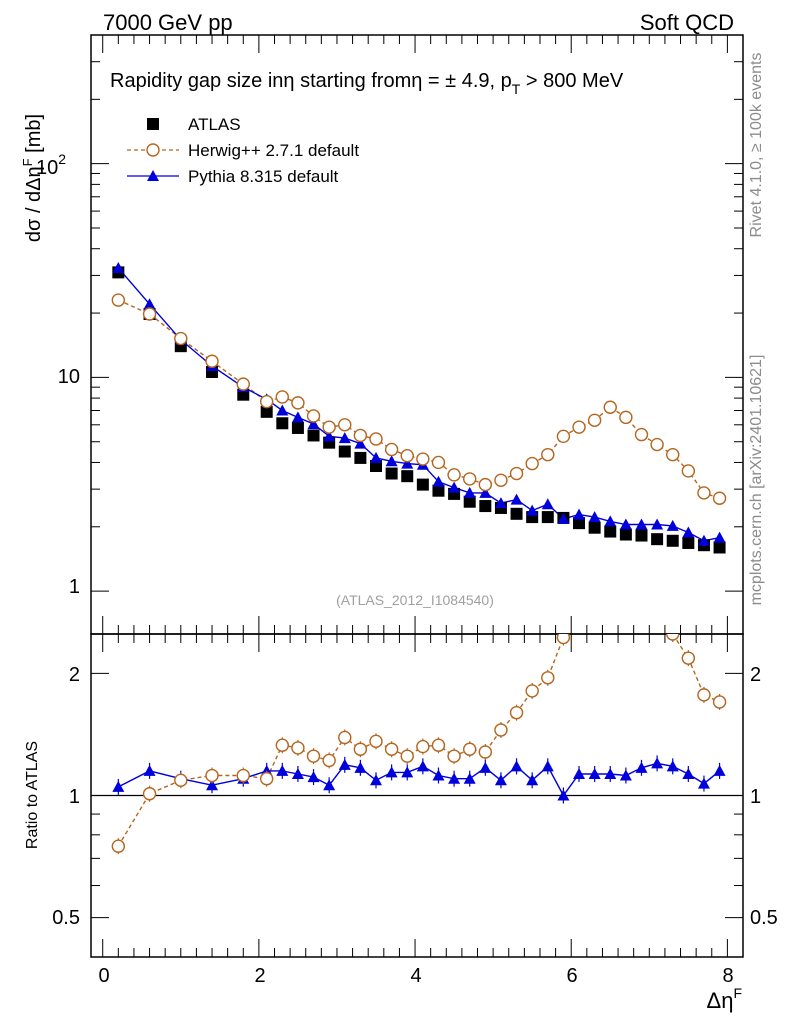  What do you see at coordinates (74, 797) in the screenshot?
I see `ratio-tick-left-1: 1` at bounding box center [74, 797].